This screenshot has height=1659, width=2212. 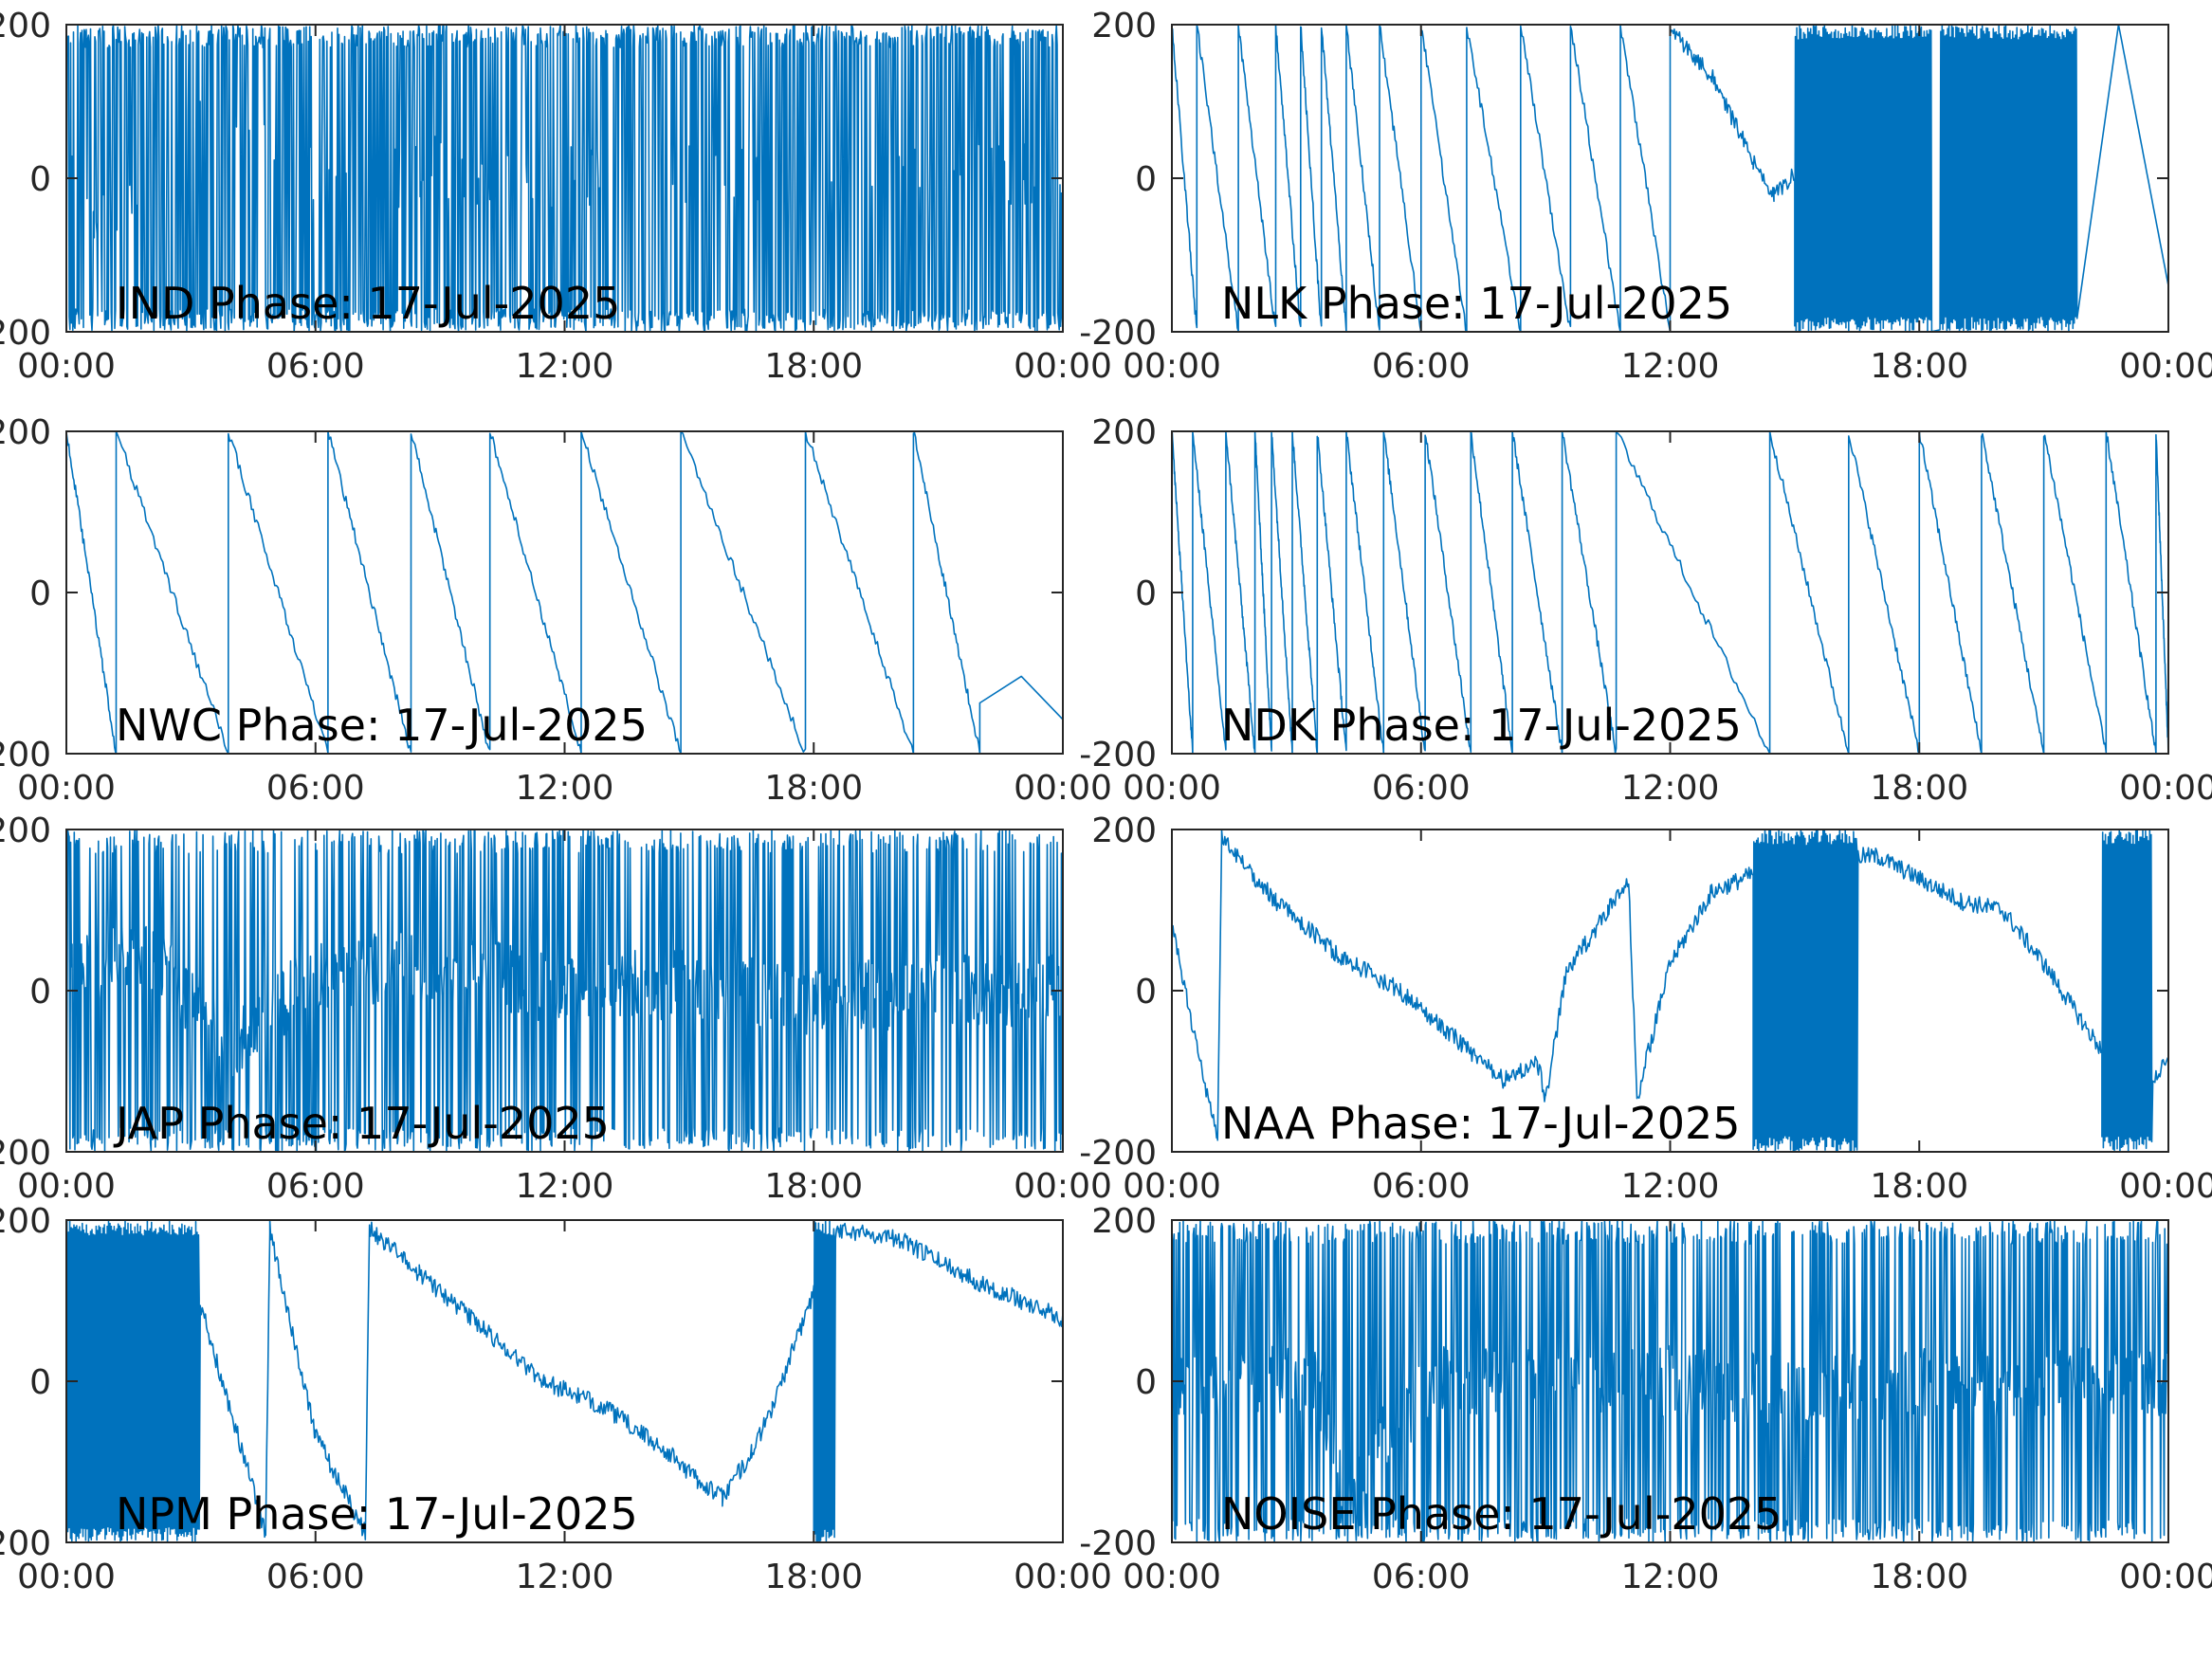 What do you see at coordinates (382, 725) in the screenshot?
I see `panel-title: NWC Phase: 17-Jul-2025` at bounding box center [382, 725].